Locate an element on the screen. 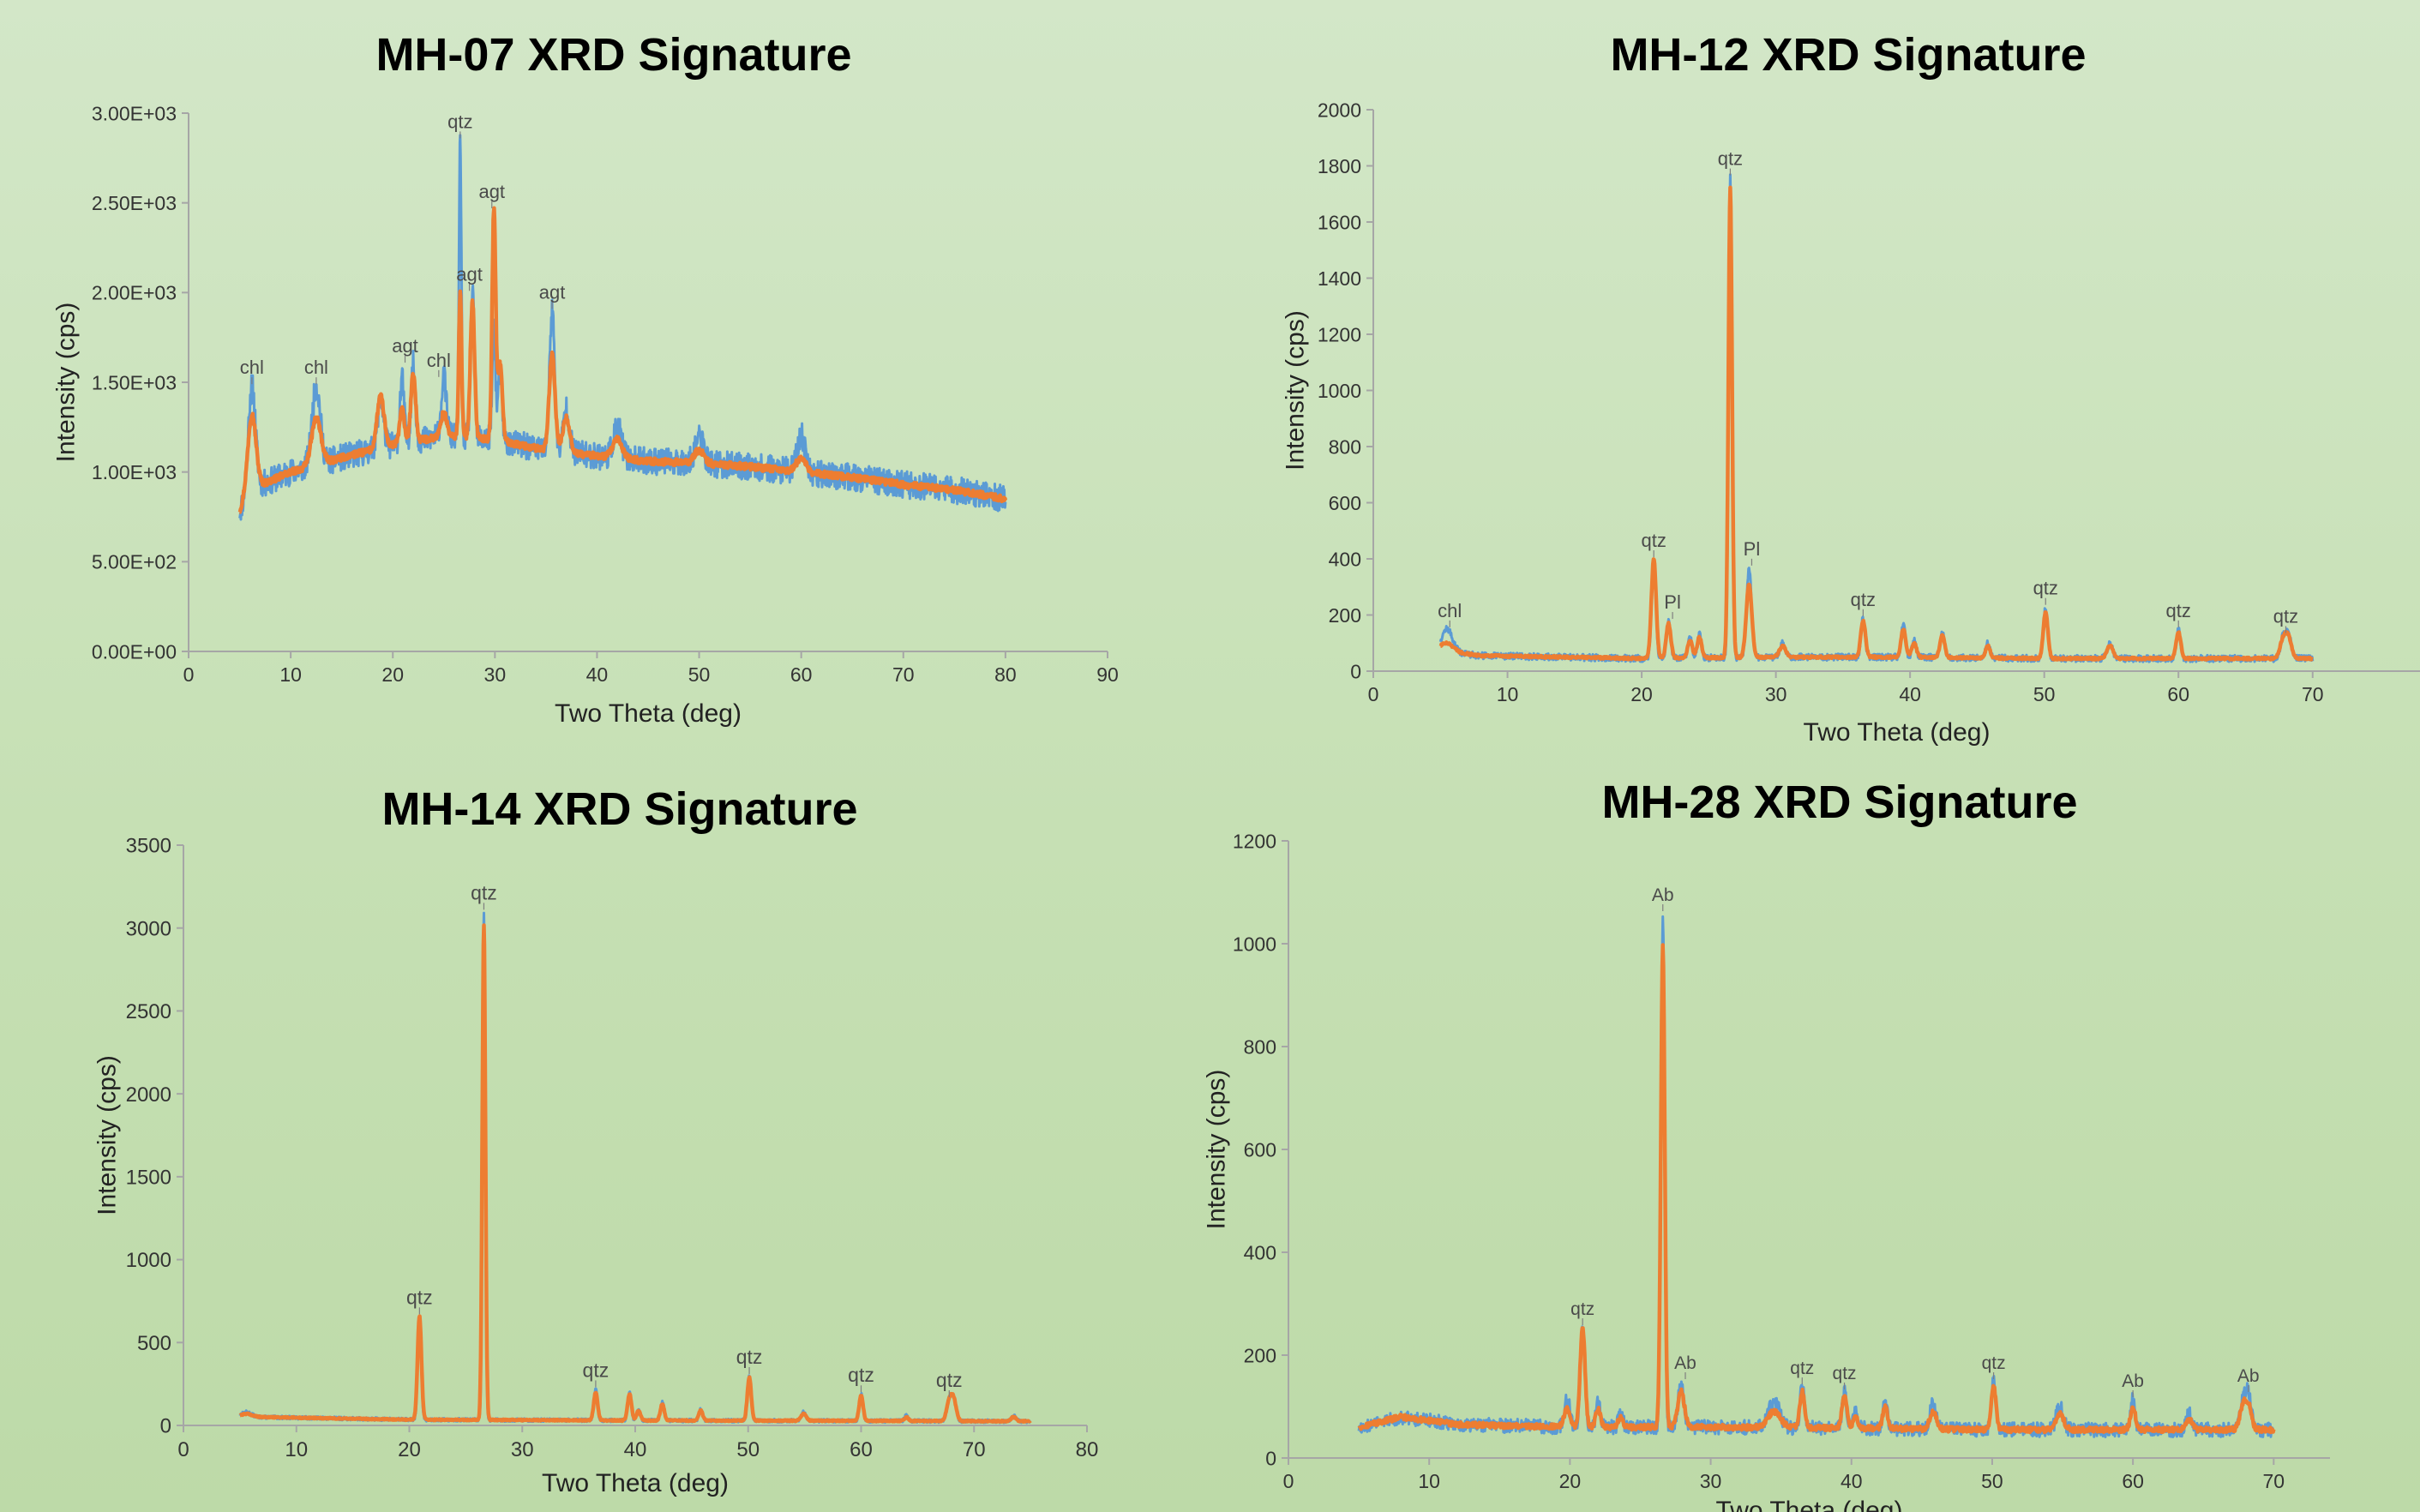 The height and width of the screenshot is (1512, 2420). chart-title: MH-07 XRD Signature is located at coordinates (613, 55).